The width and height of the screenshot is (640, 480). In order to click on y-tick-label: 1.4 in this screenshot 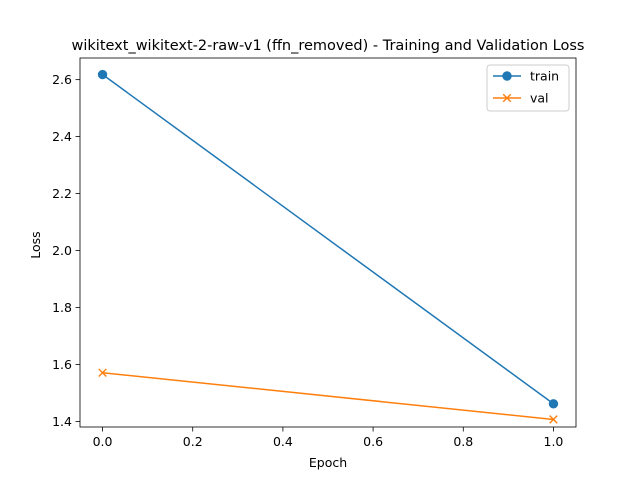, I will do `click(62, 421)`.